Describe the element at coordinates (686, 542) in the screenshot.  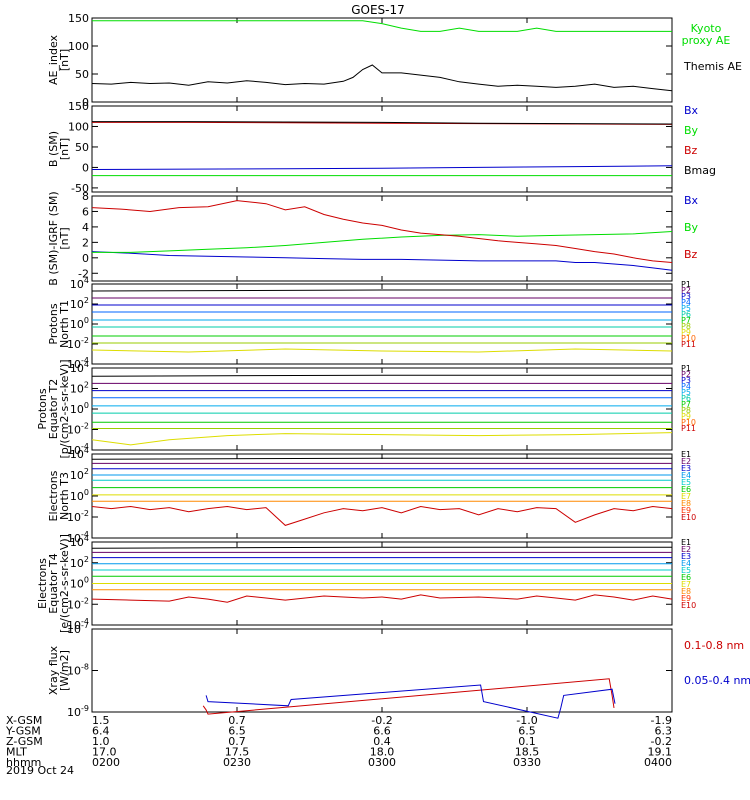
I see `legend-entry: E1` at that location.